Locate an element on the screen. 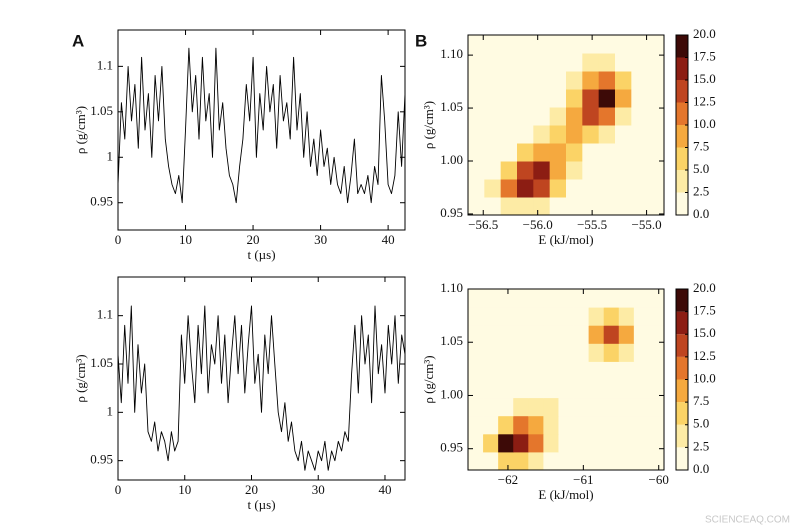 The image size is (800, 530). axes-frame is located at coordinates (566, 379).